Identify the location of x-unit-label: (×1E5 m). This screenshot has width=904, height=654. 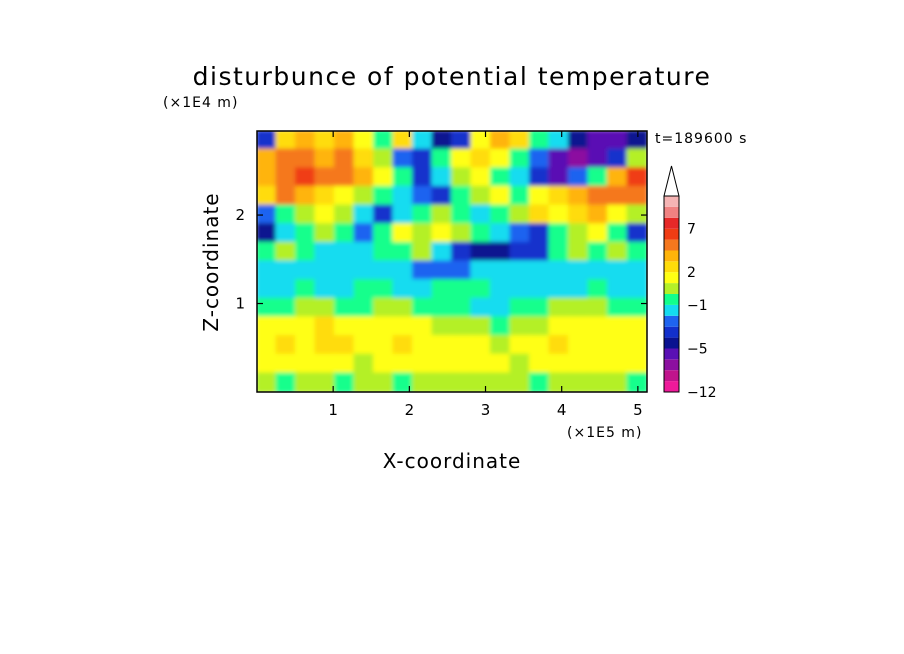
(604, 433).